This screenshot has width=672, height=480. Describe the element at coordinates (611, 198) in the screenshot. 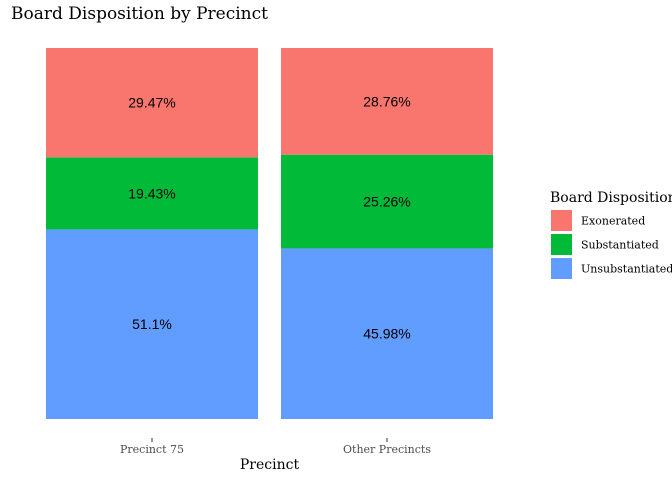

I see `legend-title: Board Disposition` at that location.